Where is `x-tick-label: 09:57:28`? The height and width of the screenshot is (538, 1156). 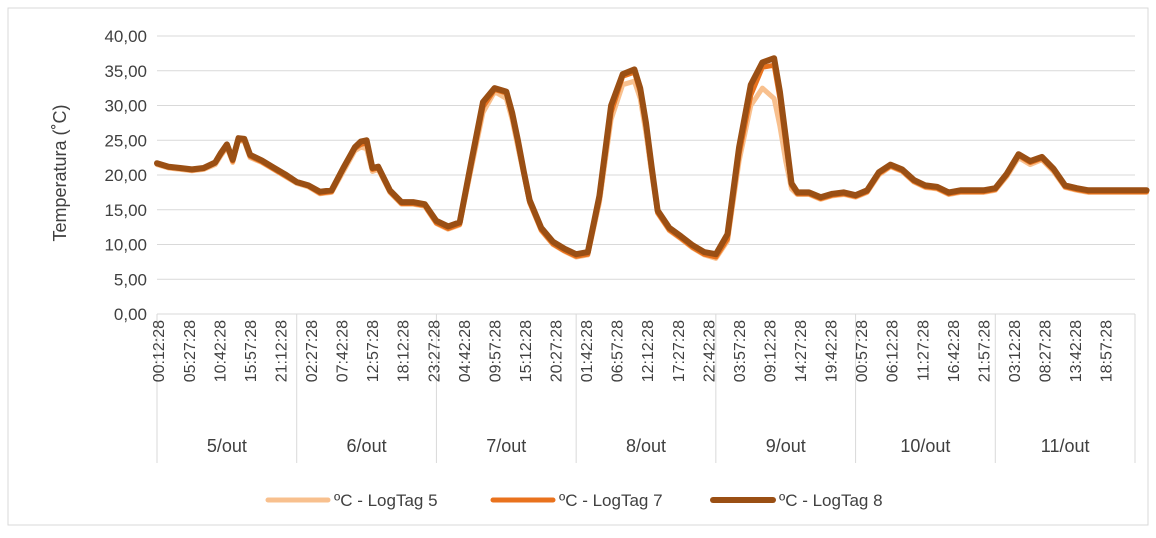
x-tick-label: 09:57:28 is located at coordinates (495, 351).